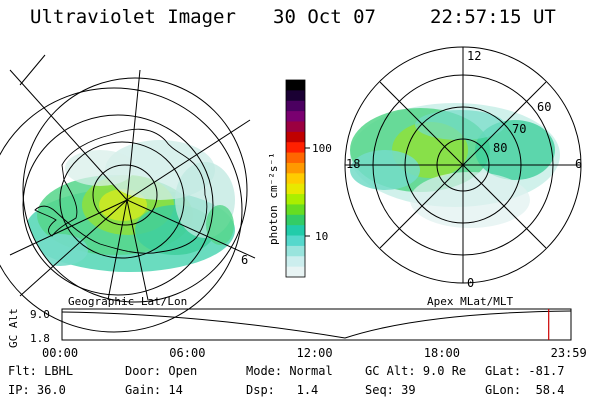 This screenshot has height=400, width=600. What do you see at coordinates (550, 390) in the screenshot?
I see `glon-value: 58.4` at bounding box center [550, 390].